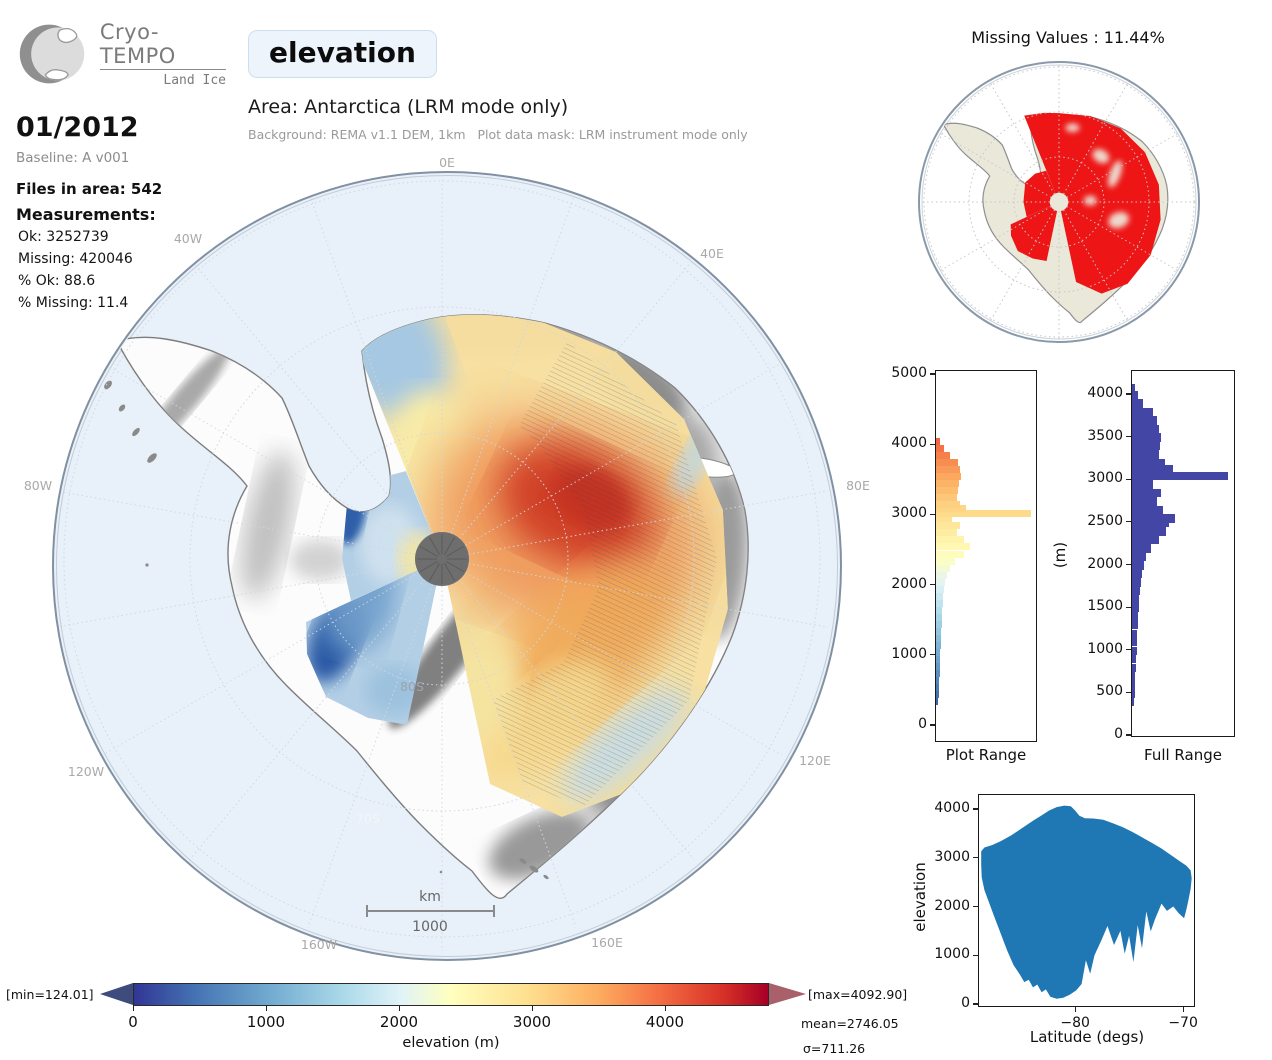 The width and height of the screenshot is (1272, 1060). What do you see at coordinates (266, 1022) in the screenshot?
I see `colorbar-tick-label: 1000` at bounding box center [266, 1022].